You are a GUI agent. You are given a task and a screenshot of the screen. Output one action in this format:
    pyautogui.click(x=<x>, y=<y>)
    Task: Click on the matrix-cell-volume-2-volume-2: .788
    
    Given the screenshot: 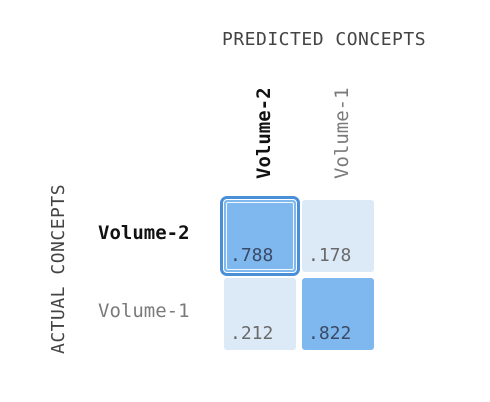 What is the action you would take?
    pyautogui.click(x=260, y=236)
    